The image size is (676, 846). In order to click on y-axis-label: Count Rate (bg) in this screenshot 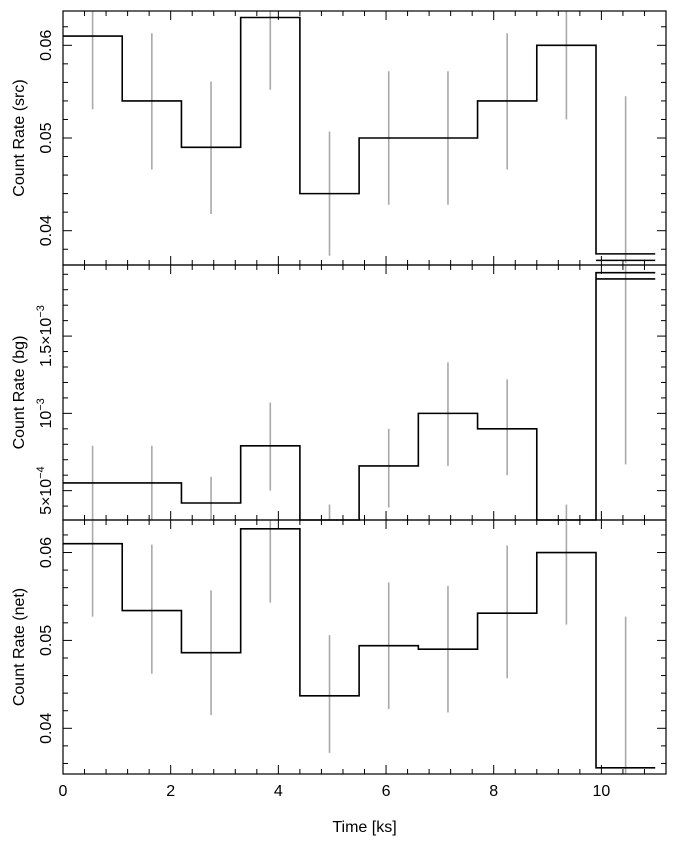, I will do `click(19, 393)`.